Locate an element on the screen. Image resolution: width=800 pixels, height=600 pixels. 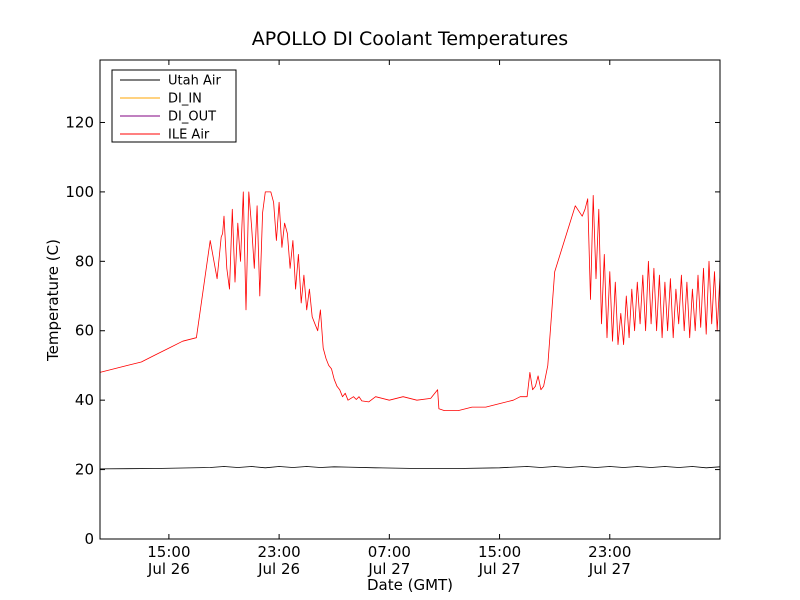
y-tick-label: 120 is located at coordinates (79, 122).